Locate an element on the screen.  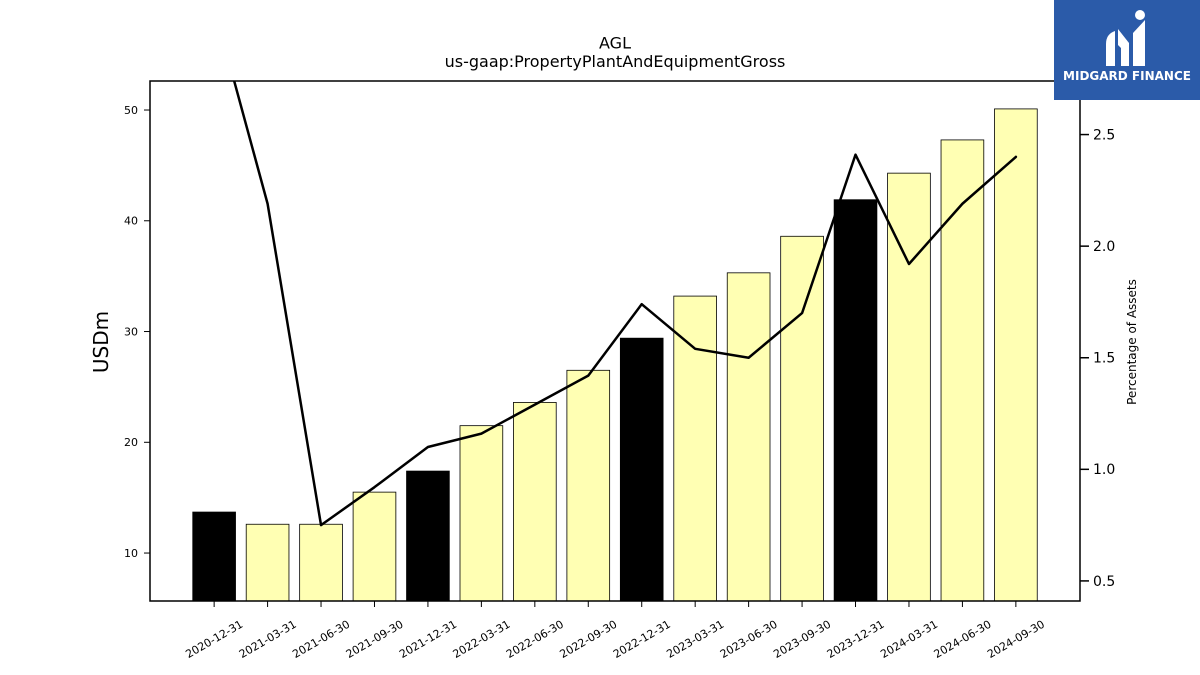
chart-title: AGL is located at coordinates (615, 43).